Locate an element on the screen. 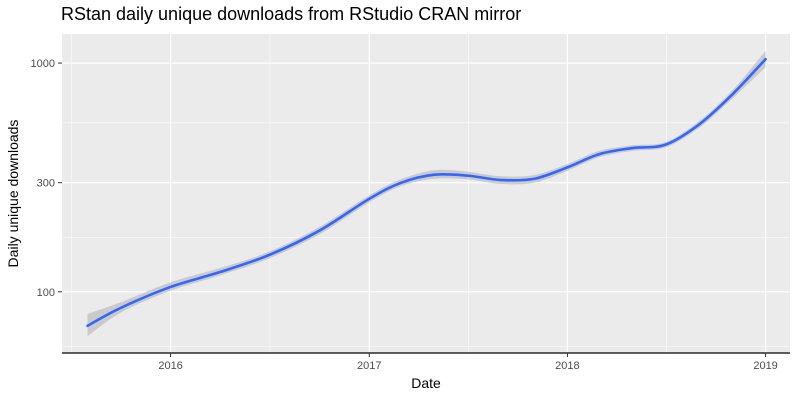  y-axis-title: Daily unique downloads is located at coordinates (13, 194).